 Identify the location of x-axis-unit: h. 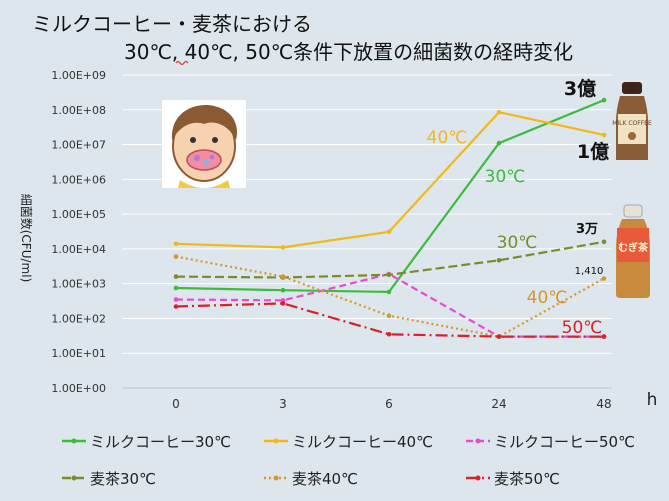
(652, 400).